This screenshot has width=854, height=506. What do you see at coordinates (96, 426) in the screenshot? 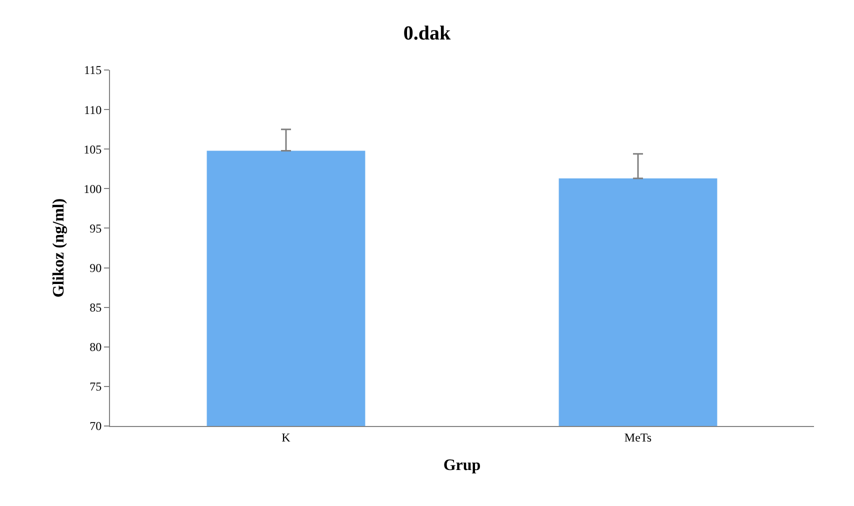
I see `y-tick-label: 70` at bounding box center [96, 426].